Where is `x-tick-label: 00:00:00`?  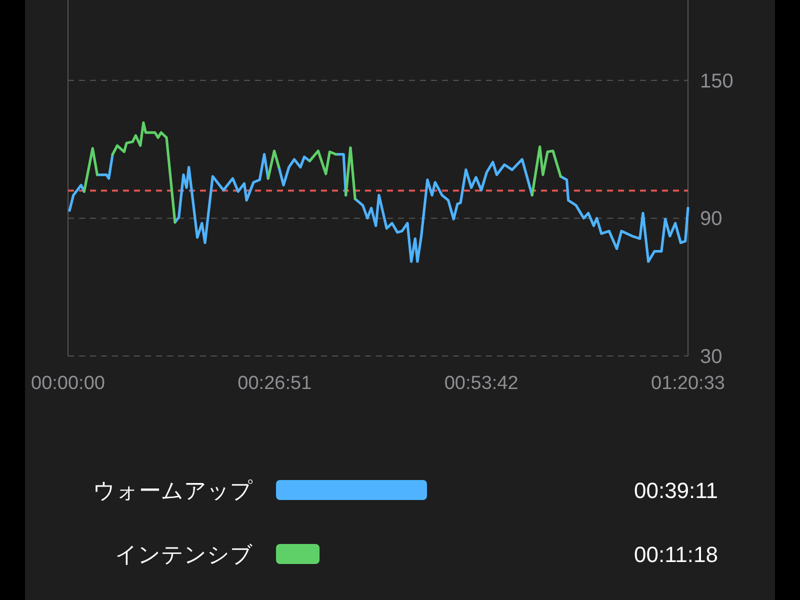
x-tick-label: 00:00:00 is located at coordinates (68, 383).